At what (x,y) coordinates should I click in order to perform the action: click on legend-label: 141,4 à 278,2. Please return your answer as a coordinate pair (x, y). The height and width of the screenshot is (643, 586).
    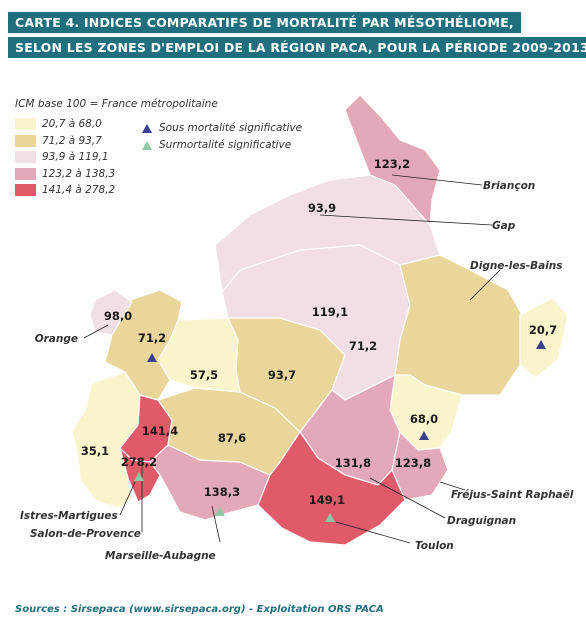
    Looking at the image, I should click on (79, 190).